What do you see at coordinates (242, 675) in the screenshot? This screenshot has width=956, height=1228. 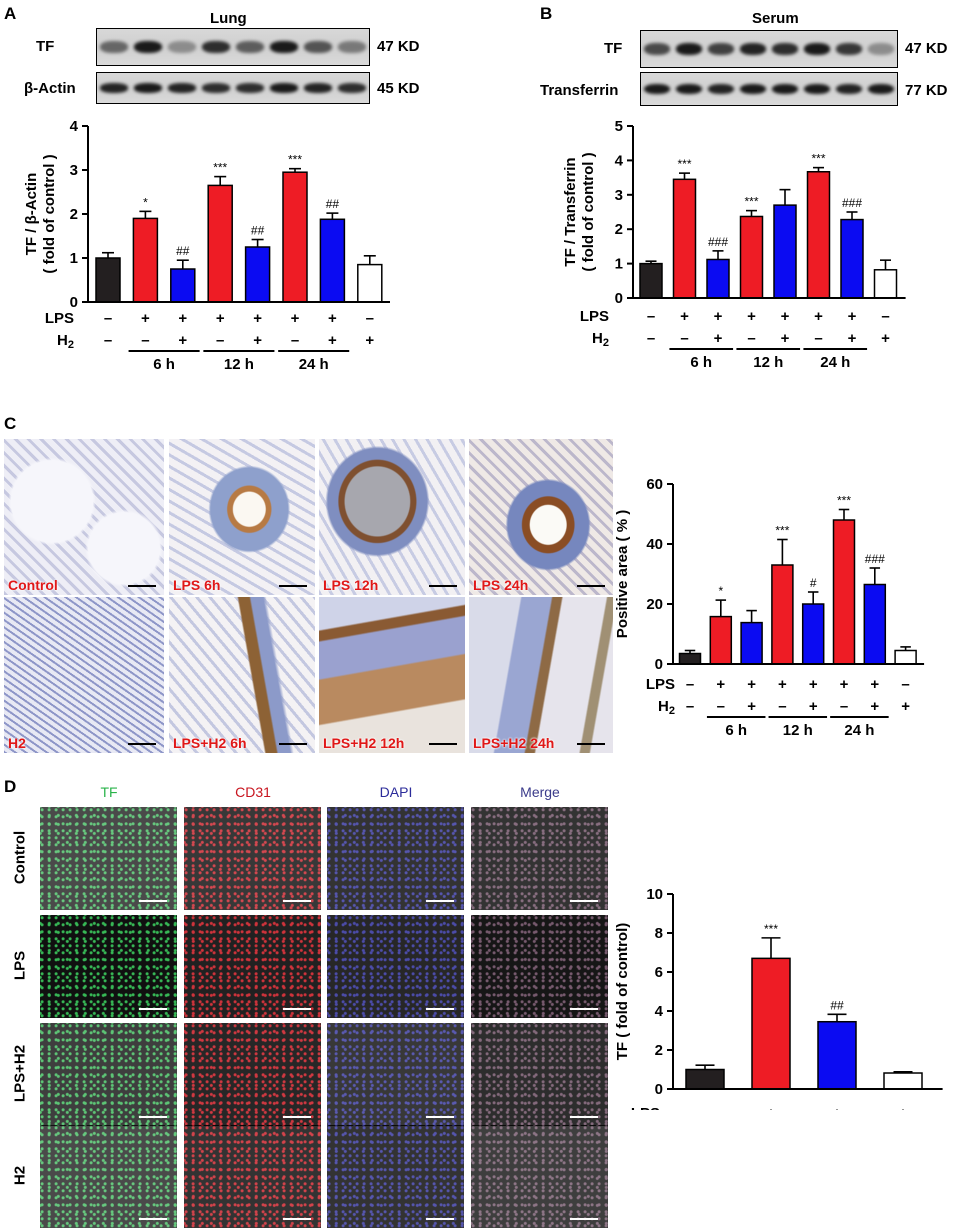 I see `histology-image: LPS+H2 6h` at bounding box center [242, 675].